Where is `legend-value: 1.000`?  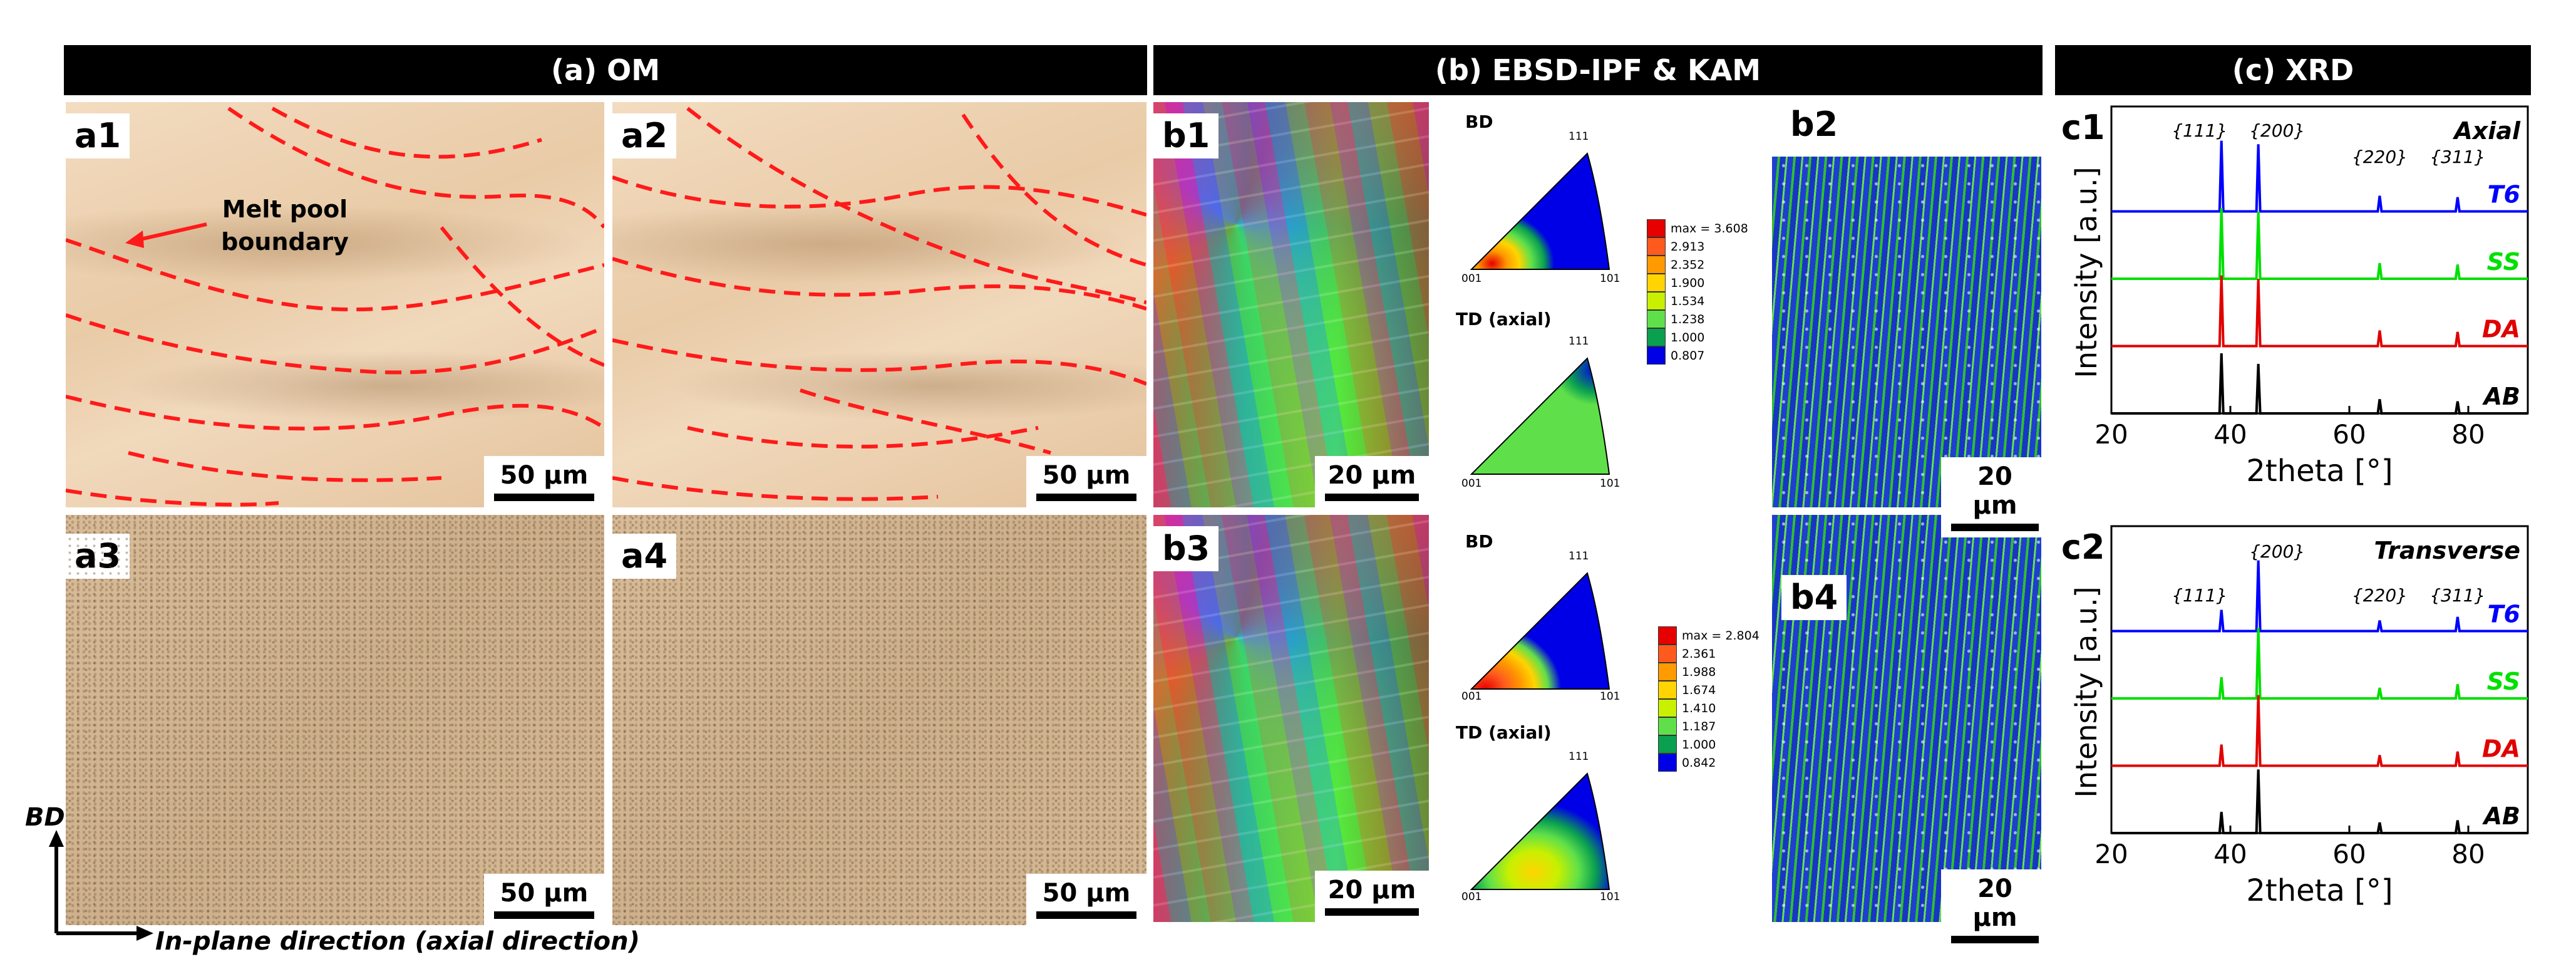 legend-value: 1.000 is located at coordinates (1699, 744).